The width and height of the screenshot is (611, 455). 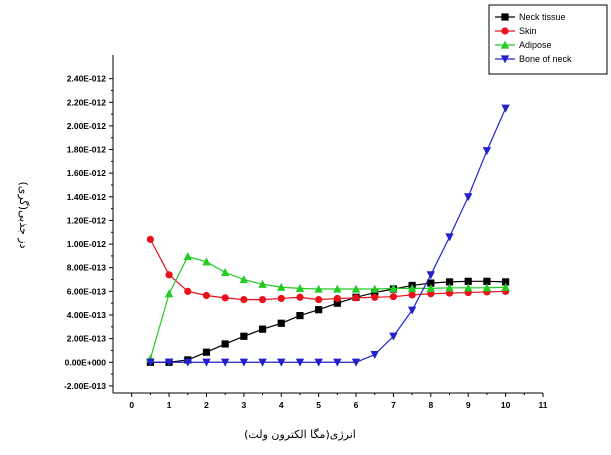 I want to click on legend-marker-neck-tissue, so click(x=505, y=17).